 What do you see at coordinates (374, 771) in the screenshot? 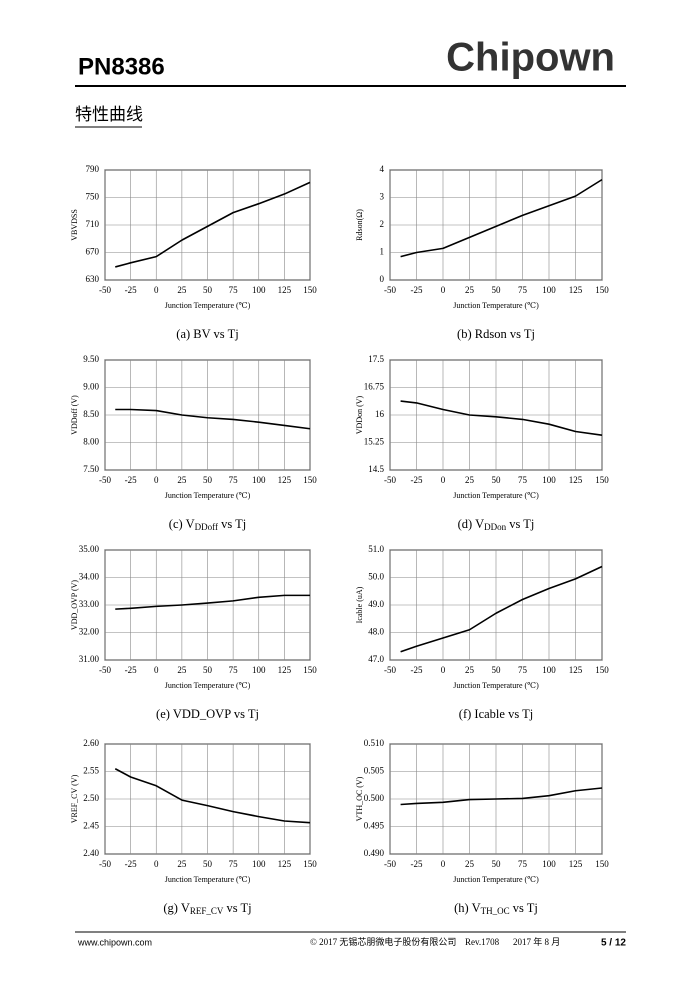
I see `y-tick-label: 0.505` at bounding box center [374, 771].